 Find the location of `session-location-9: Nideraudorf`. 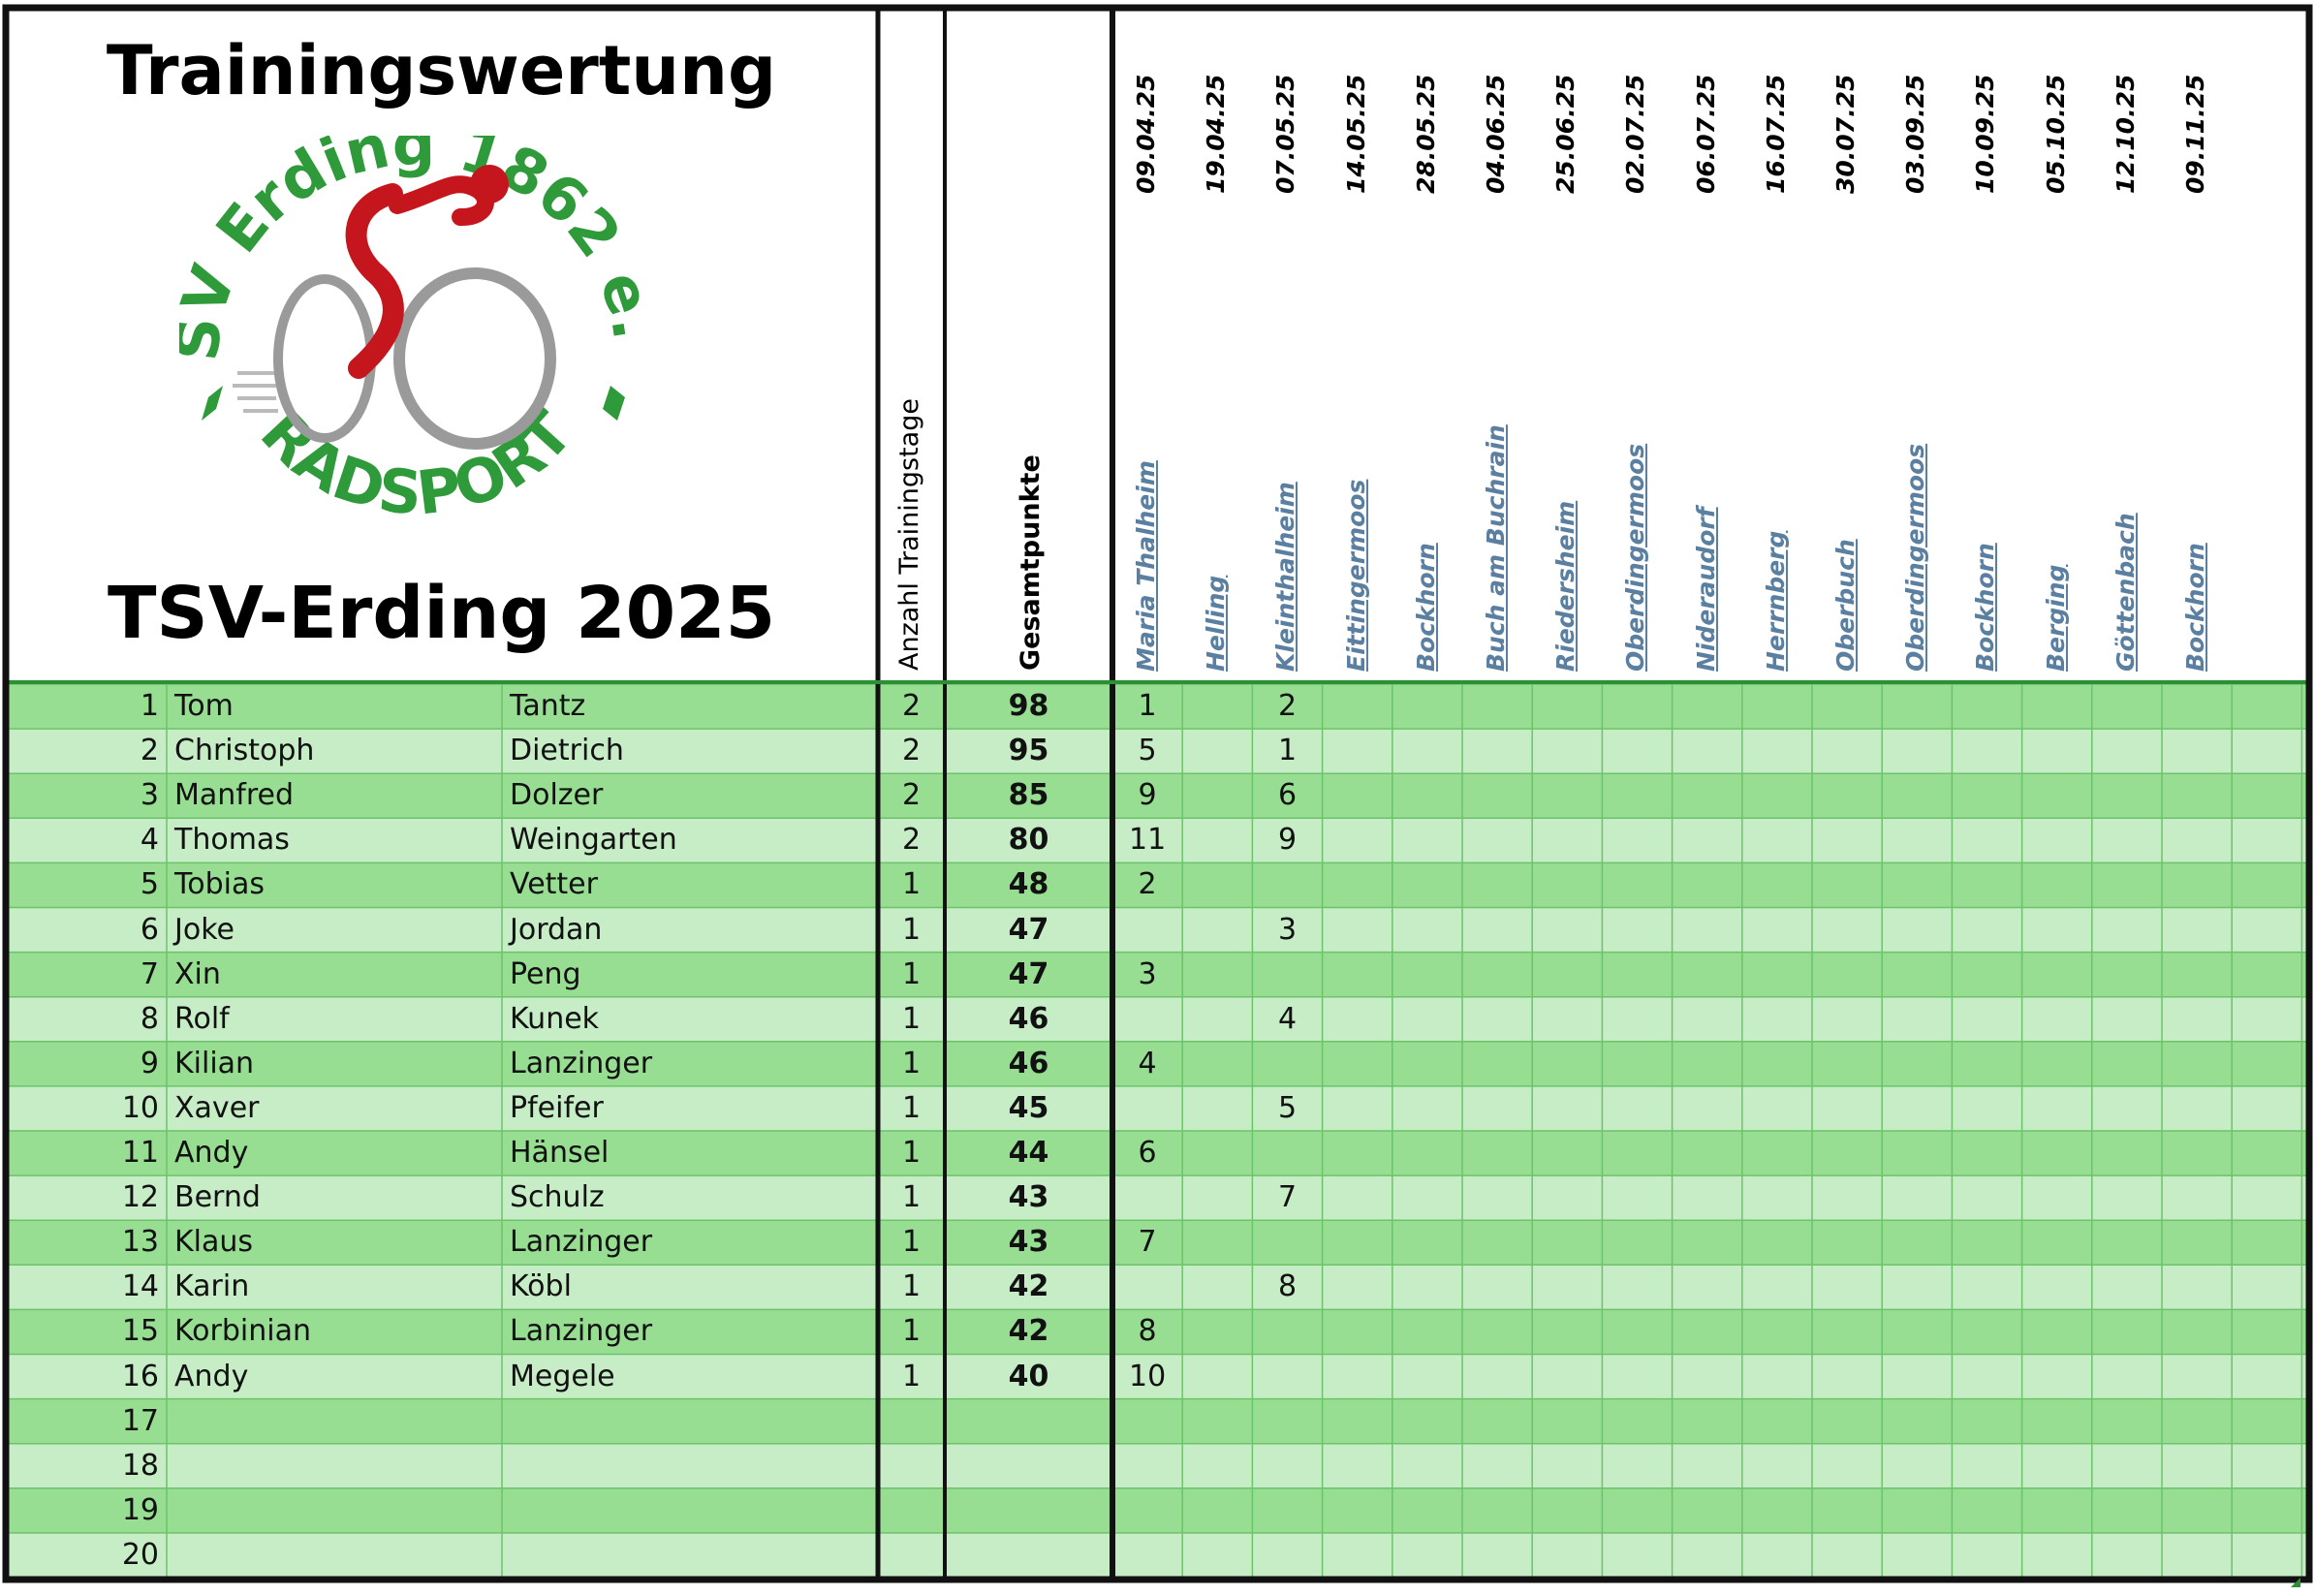

session-location-9: Nideraudorf is located at coordinates (1705, 589).